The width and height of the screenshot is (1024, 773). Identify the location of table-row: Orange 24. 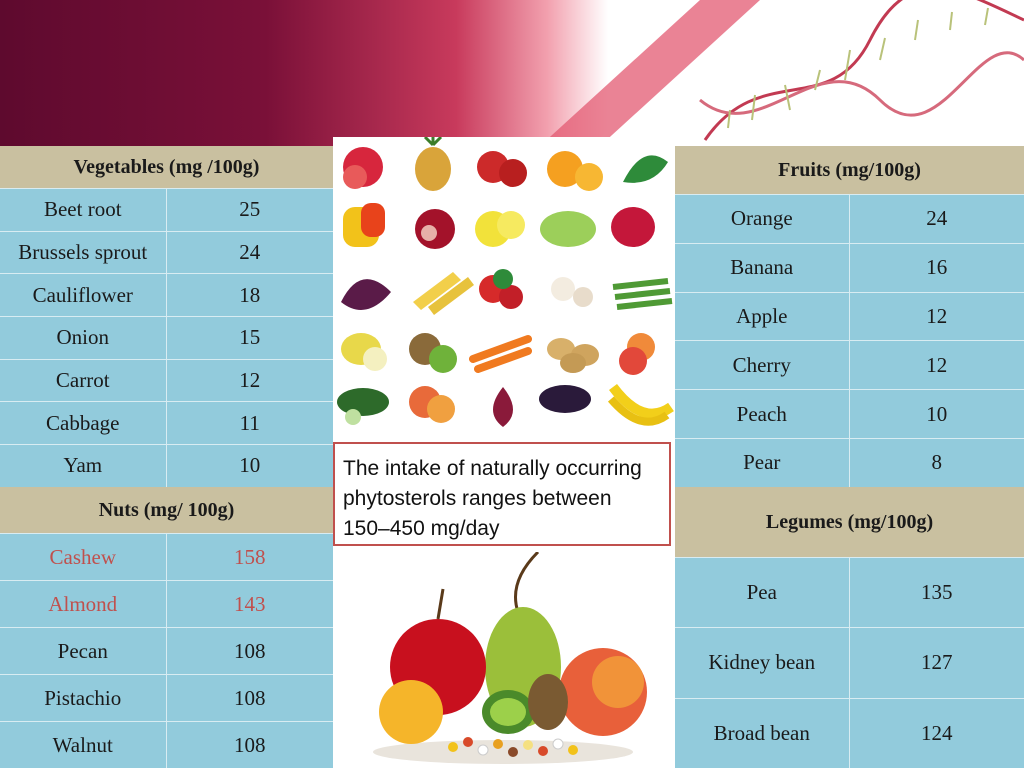
(849, 219).